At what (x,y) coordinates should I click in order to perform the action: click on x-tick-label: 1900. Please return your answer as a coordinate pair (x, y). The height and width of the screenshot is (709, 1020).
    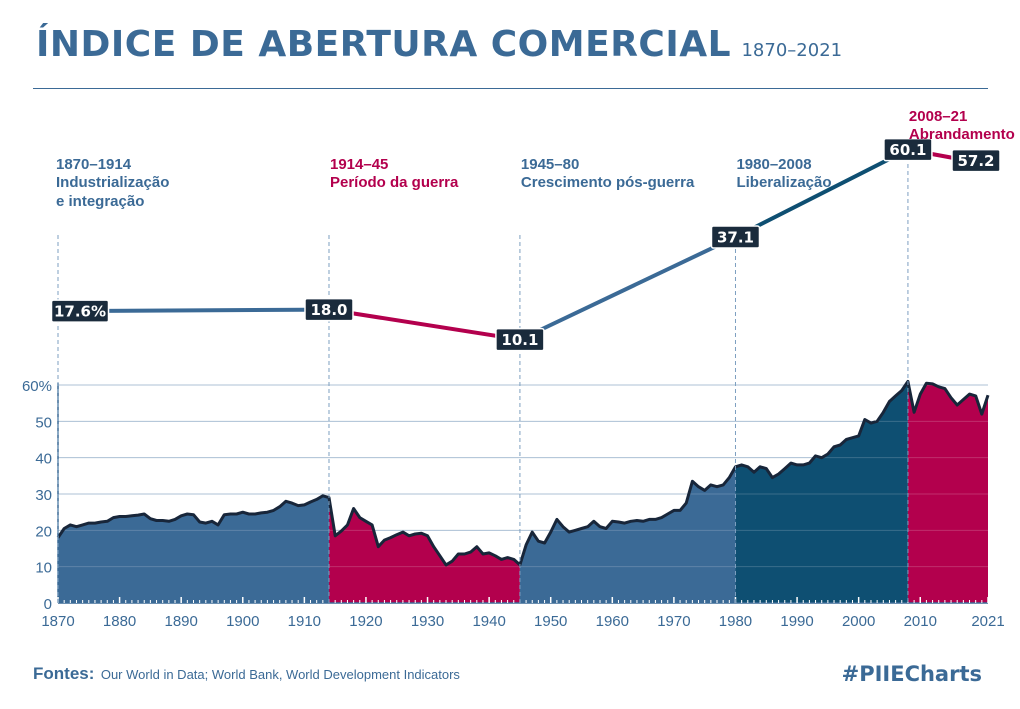
    Looking at the image, I should click on (242, 621).